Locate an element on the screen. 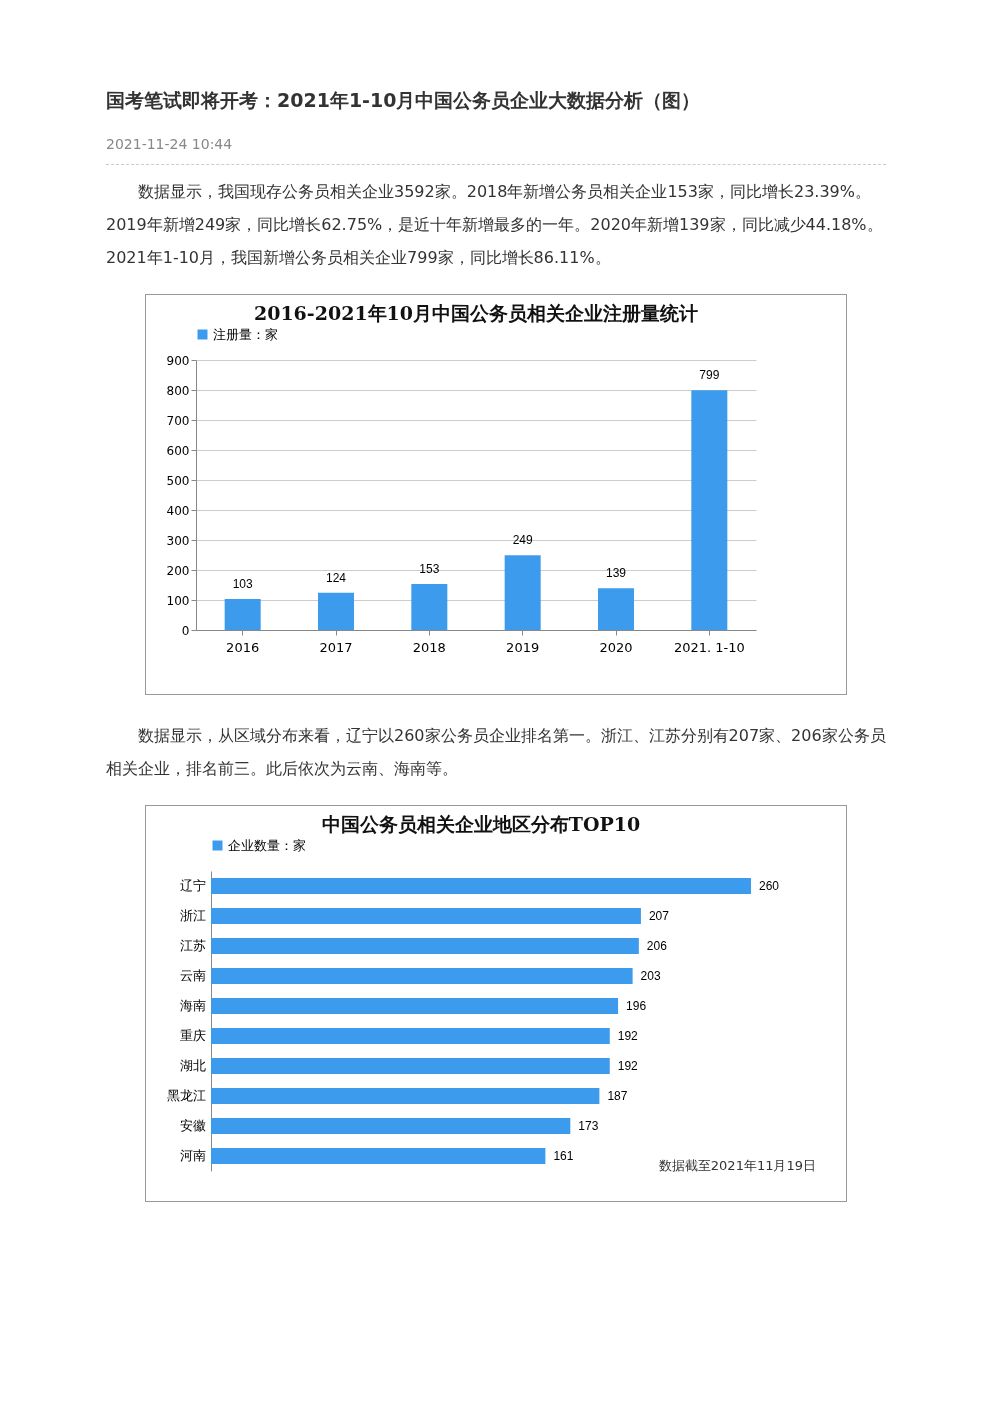 Image resolution: width=992 pixels, height=1403 pixels. y-tick-label: 安徽 is located at coordinates (192, 1125).